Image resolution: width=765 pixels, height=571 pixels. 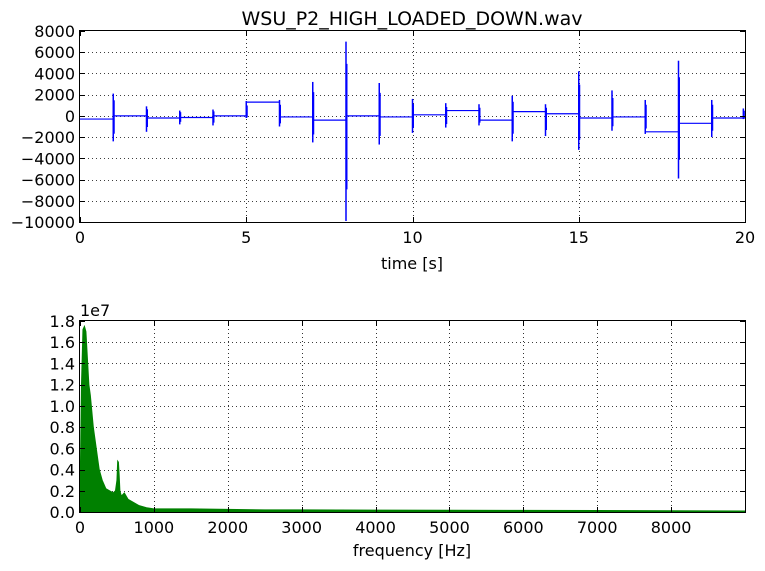 What do you see at coordinates (411, 19) in the screenshot?
I see `waveform-title: WSU_P2_HIGH_LOADED_DOWN.wav` at bounding box center [411, 19].